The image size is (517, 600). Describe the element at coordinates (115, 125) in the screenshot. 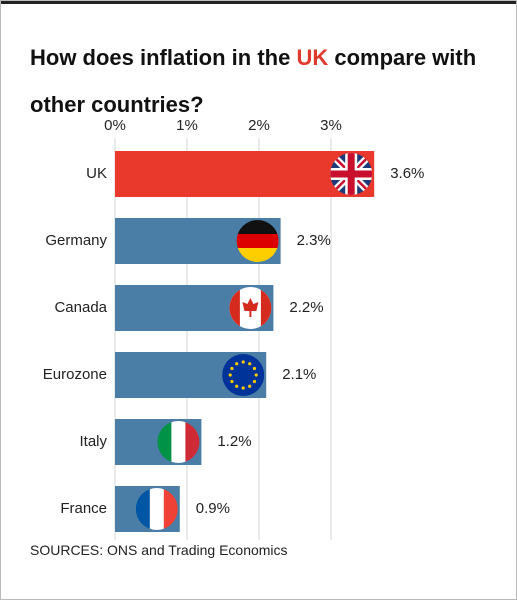

I see `x-tick-label: 0%` at that location.